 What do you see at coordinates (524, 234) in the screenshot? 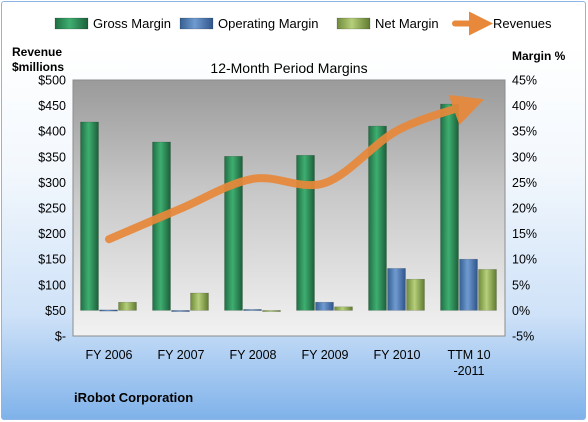
I see `y-right-tick-label: 15%` at bounding box center [524, 234].